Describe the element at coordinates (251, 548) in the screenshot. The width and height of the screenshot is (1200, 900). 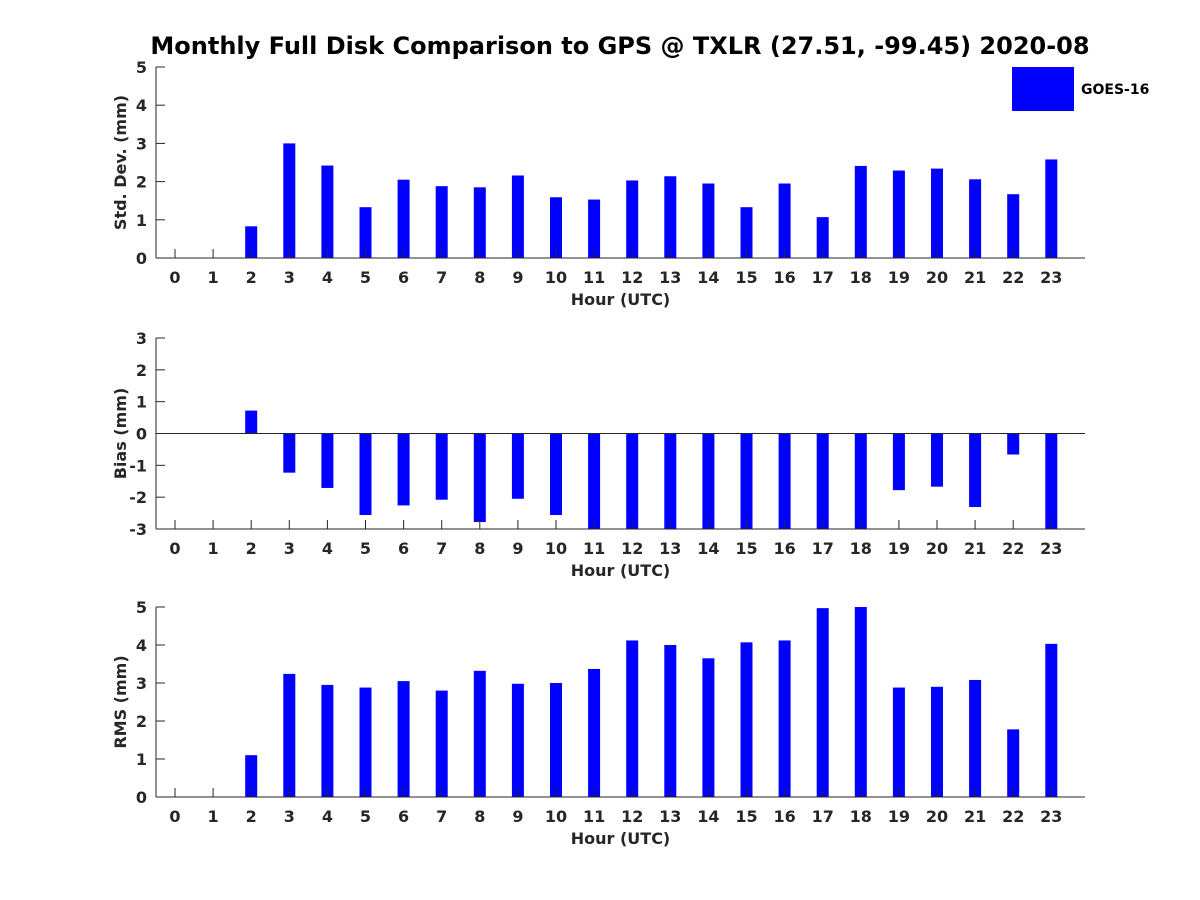
I see `bias-x-tick-label: 2` at that location.